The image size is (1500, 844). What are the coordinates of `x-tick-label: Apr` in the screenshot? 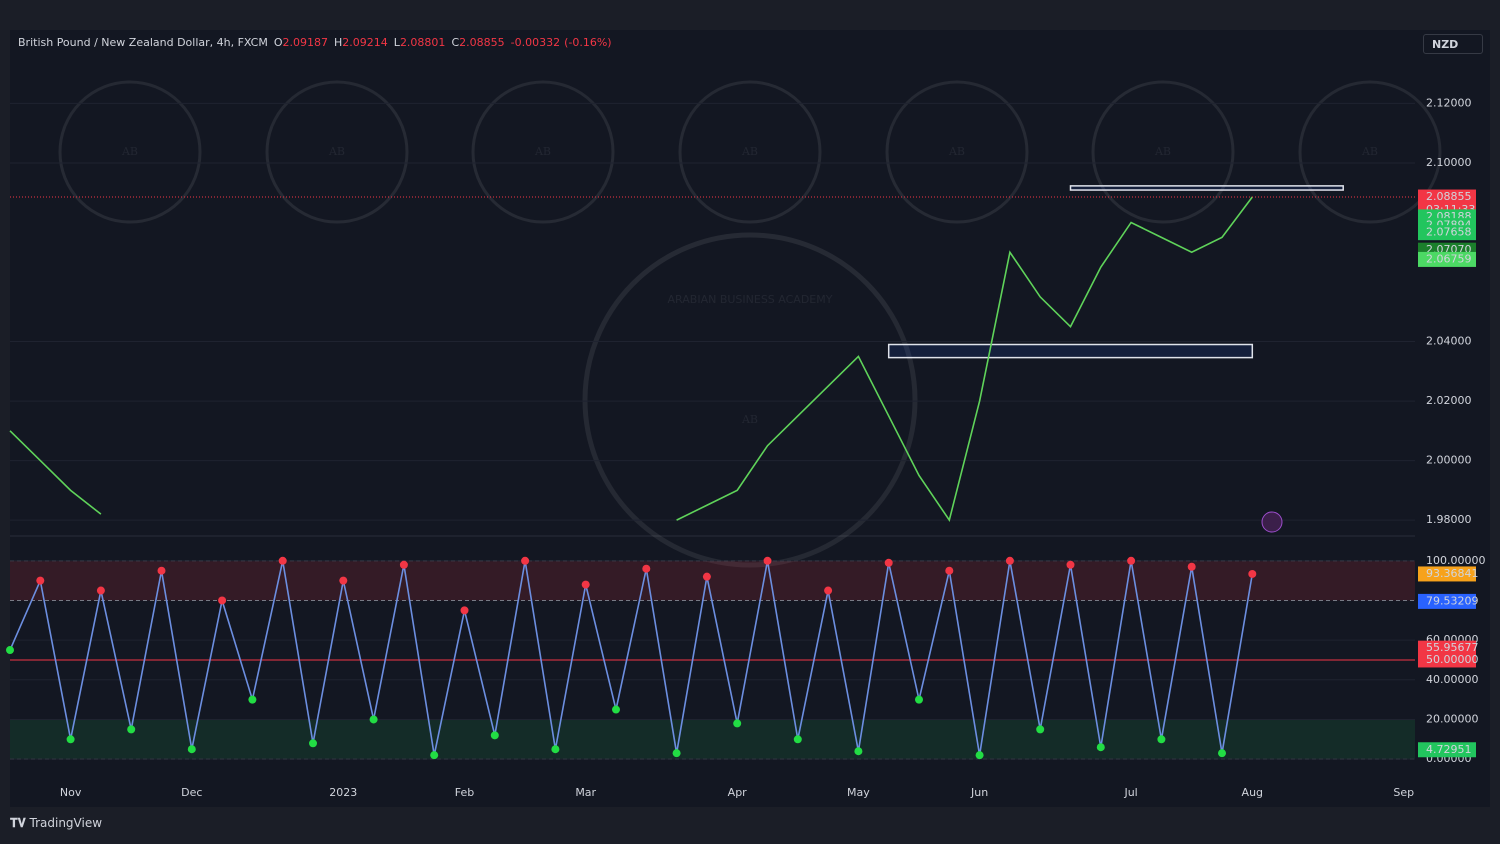 It's located at (738, 792).